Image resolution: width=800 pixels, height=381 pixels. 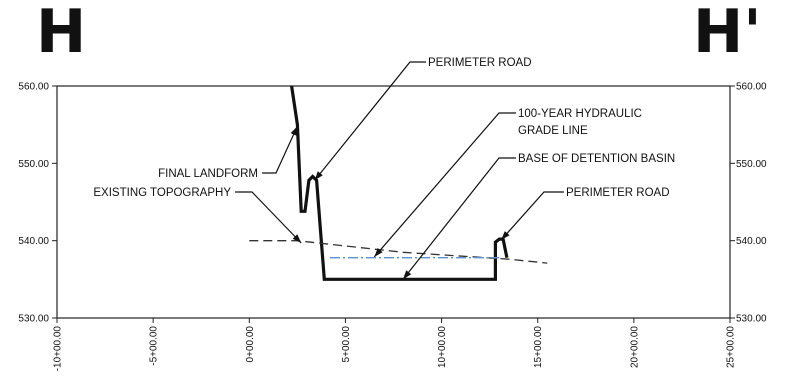 What do you see at coordinates (370, 121) in the screenshot?
I see `leader-line-perimeter-road-top` at bounding box center [370, 121].